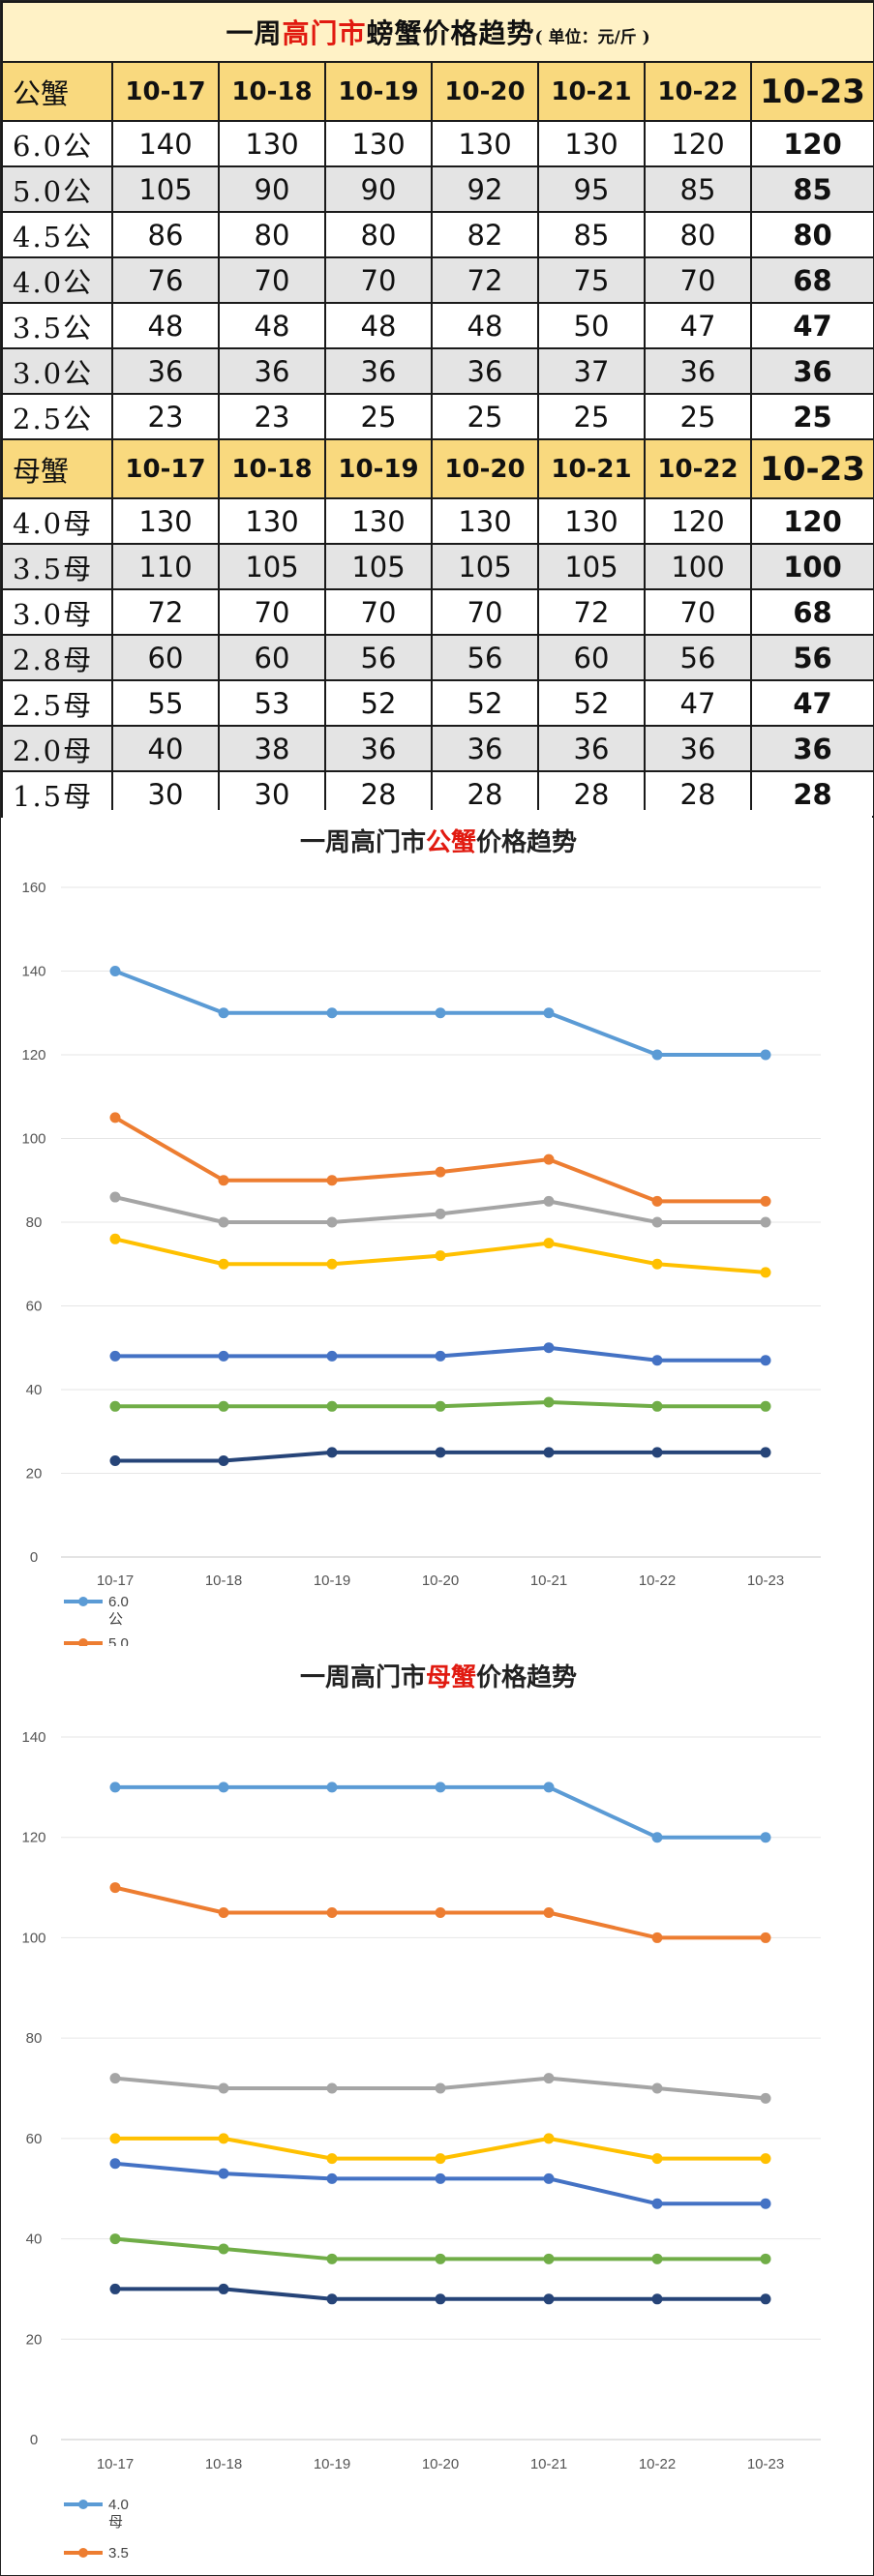 This screenshot has width=874, height=2576. Describe the element at coordinates (591, 703) in the screenshot. I see `price-cell: 52` at that location.